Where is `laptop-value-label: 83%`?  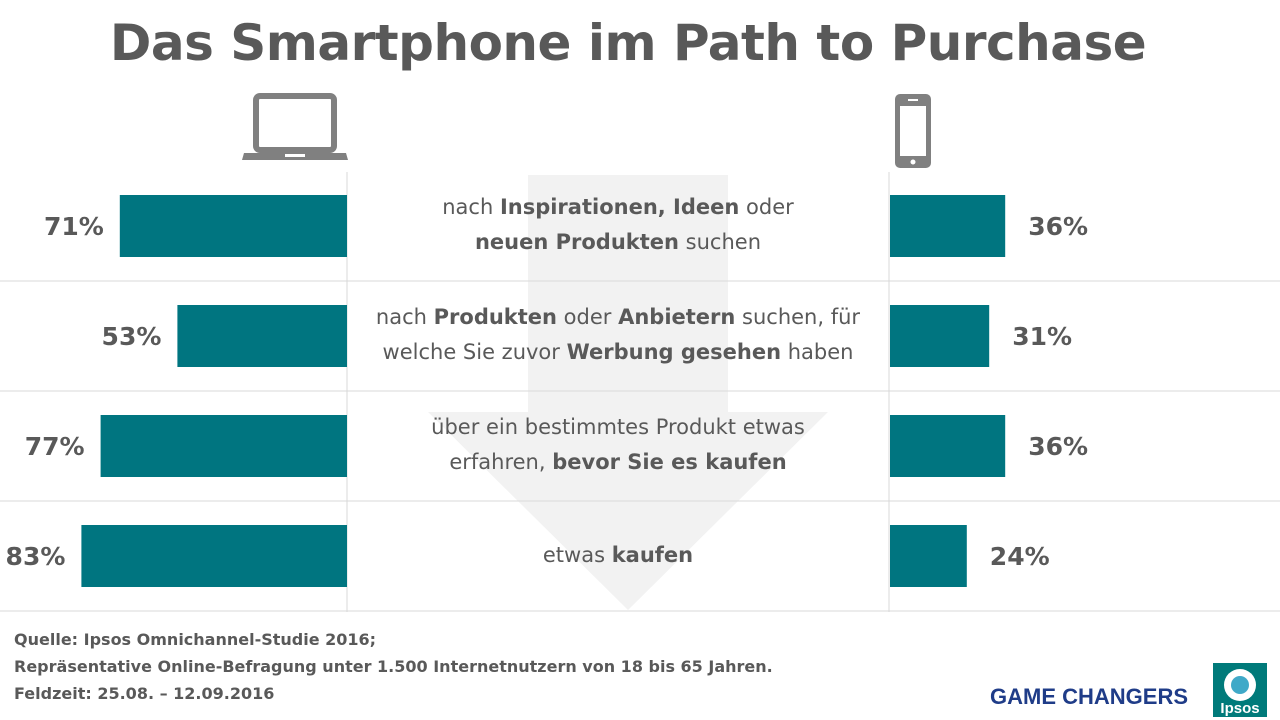
laptop-value-label: 83% is located at coordinates (36, 556).